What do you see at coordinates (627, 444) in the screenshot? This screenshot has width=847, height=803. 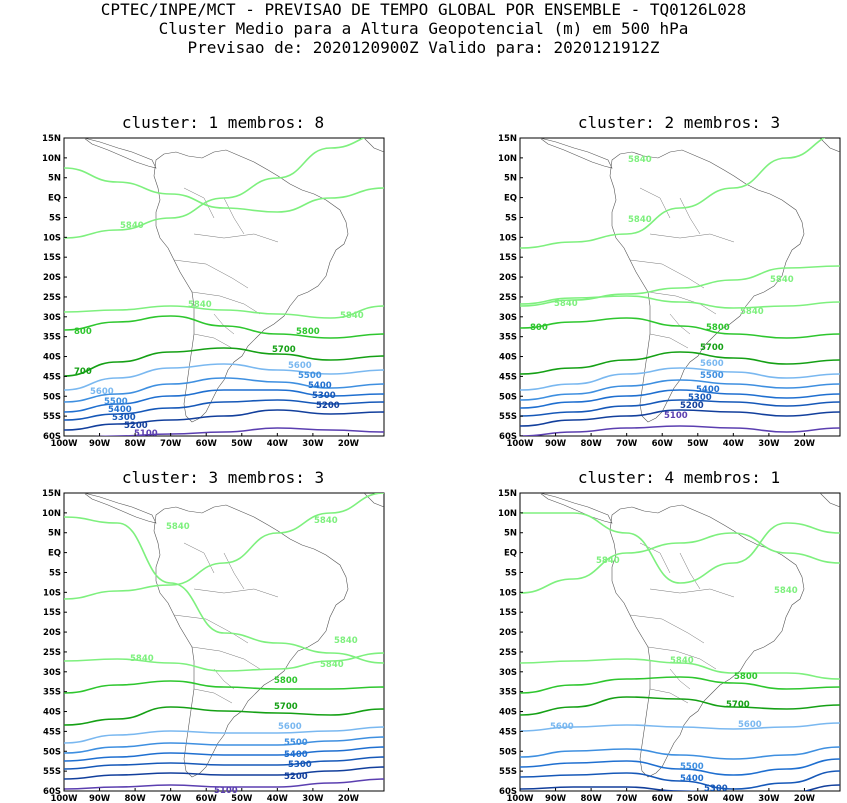 I see `lon-label: 70W` at bounding box center [627, 444].